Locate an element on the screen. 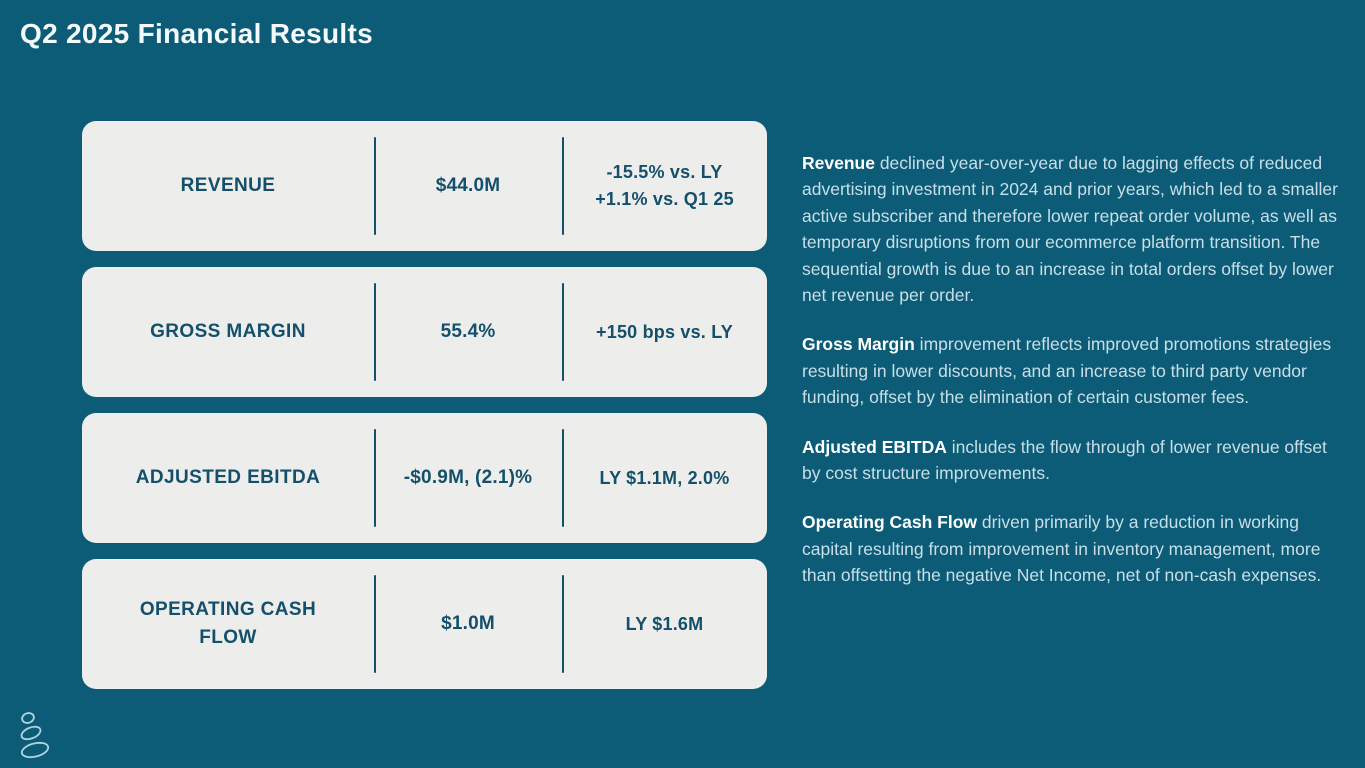 The width and height of the screenshot is (1365, 768). page-title: Q2 2025 Financial Results is located at coordinates (196, 33).